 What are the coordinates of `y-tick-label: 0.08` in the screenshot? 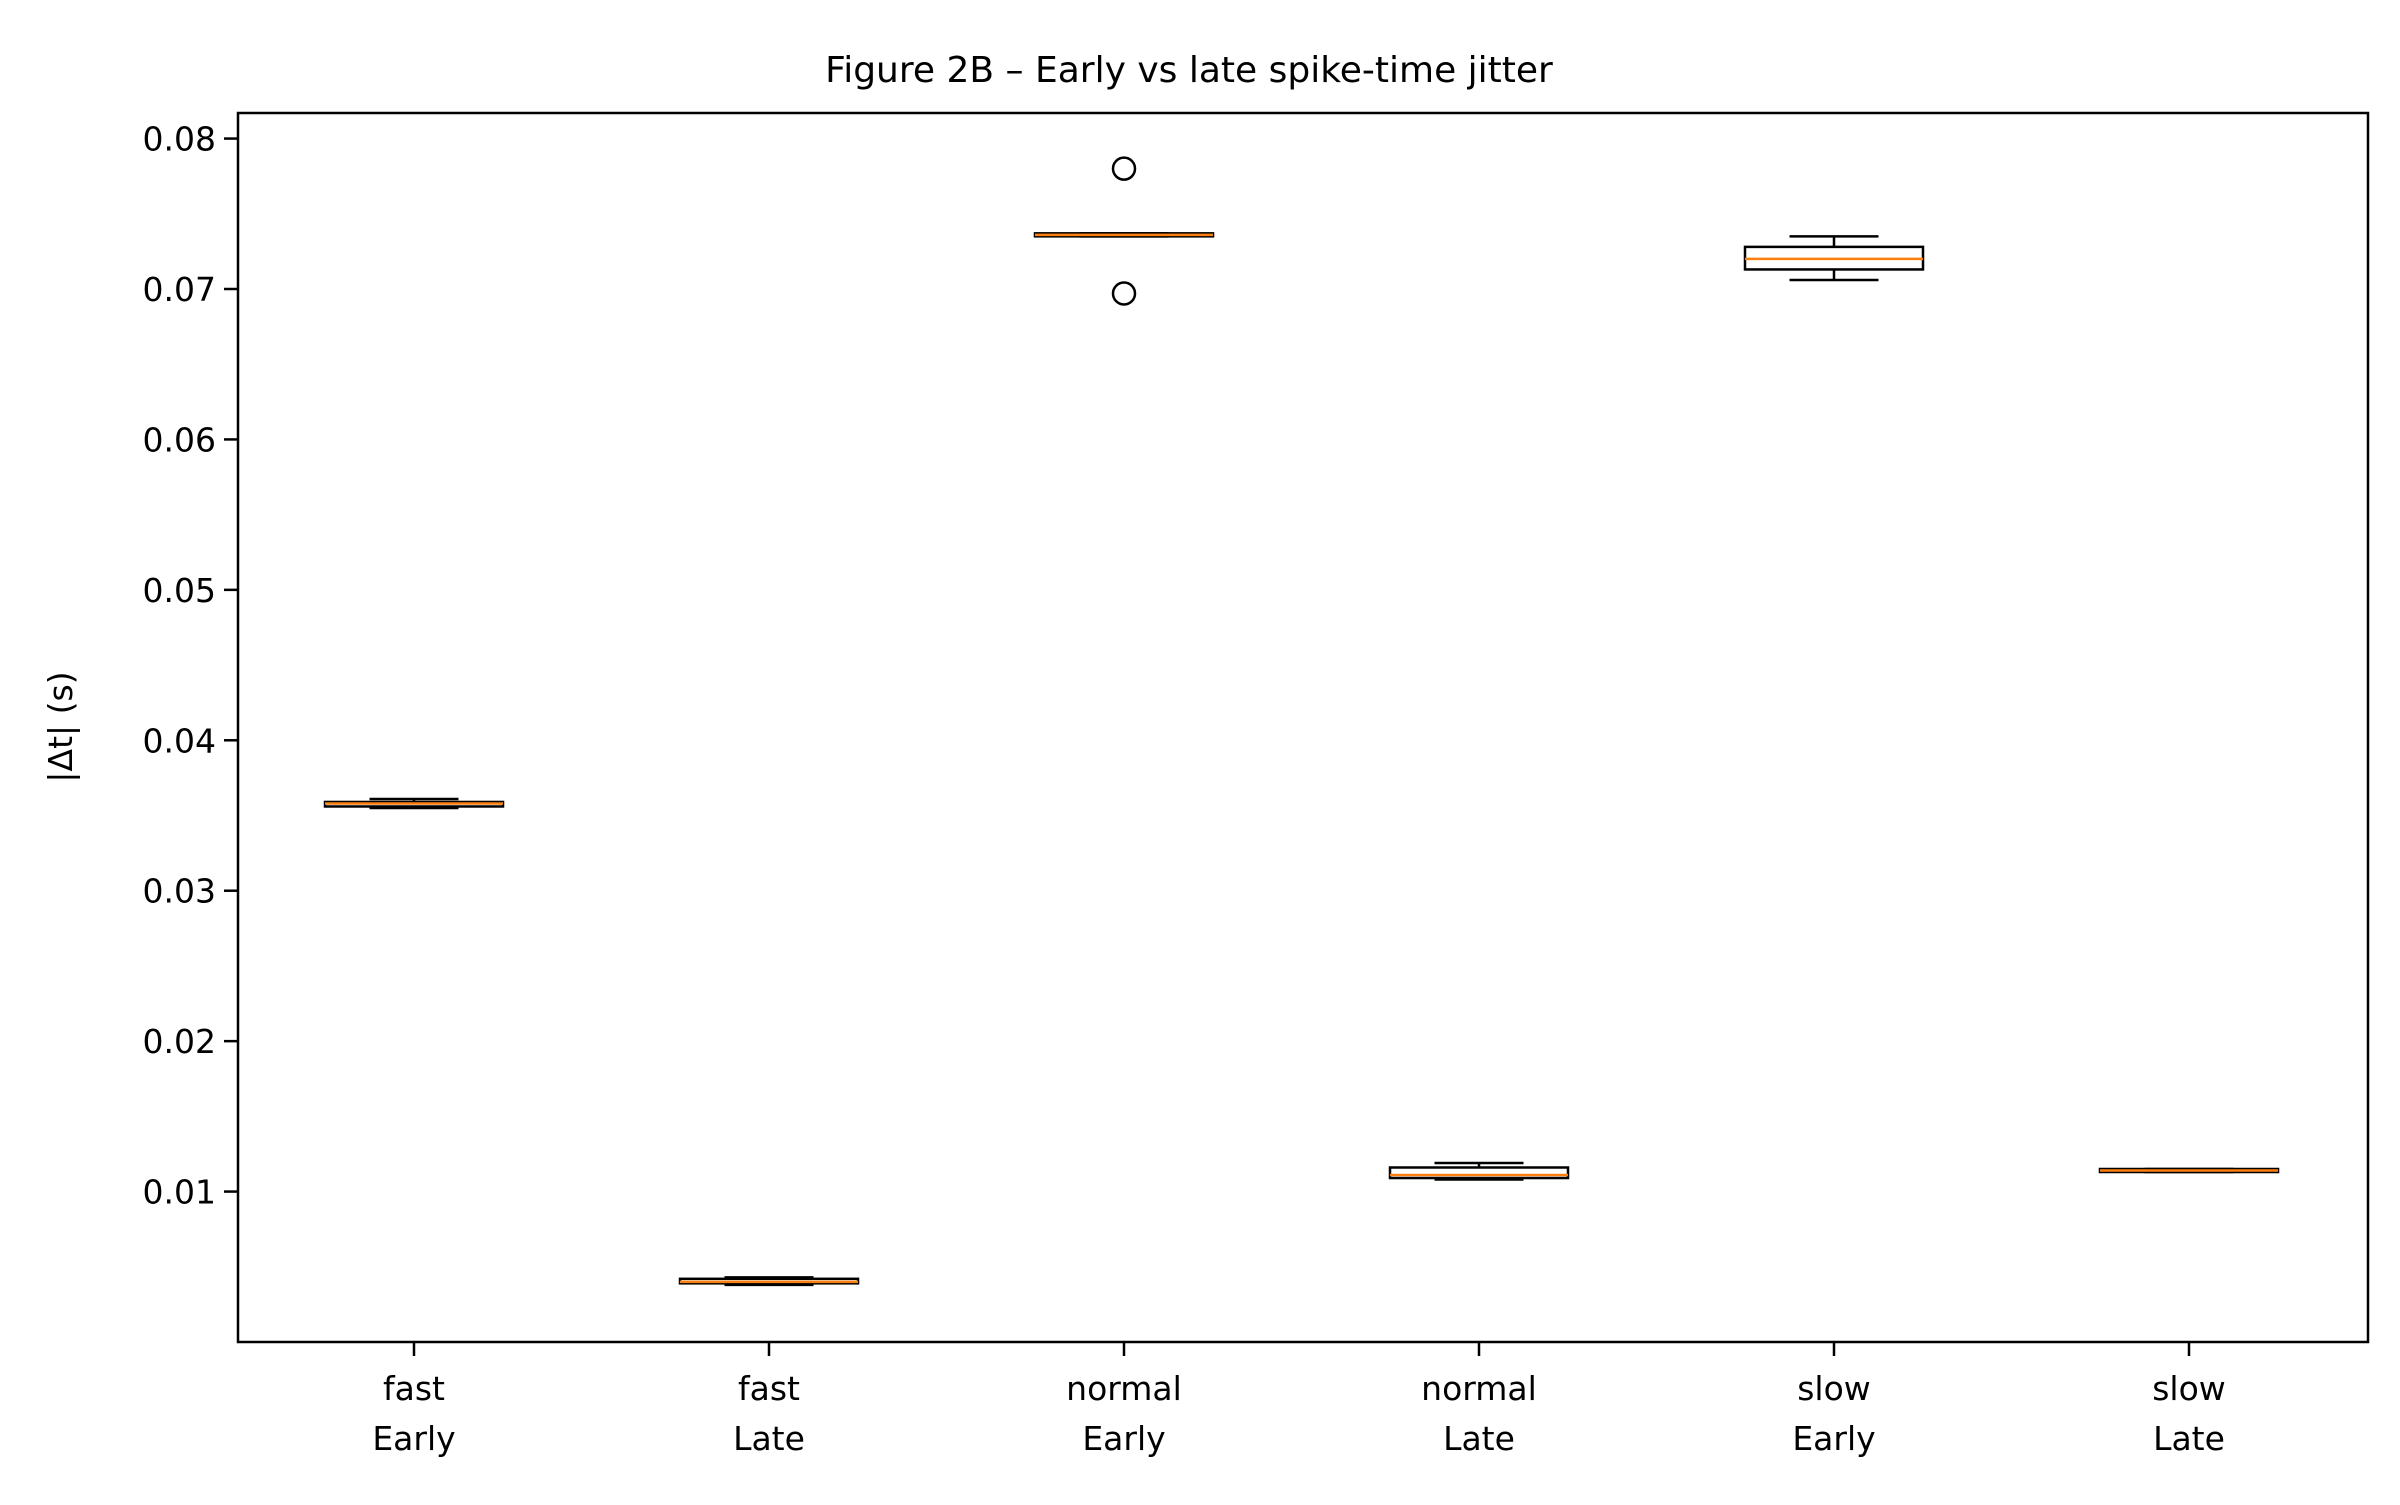 It's located at (179, 139).